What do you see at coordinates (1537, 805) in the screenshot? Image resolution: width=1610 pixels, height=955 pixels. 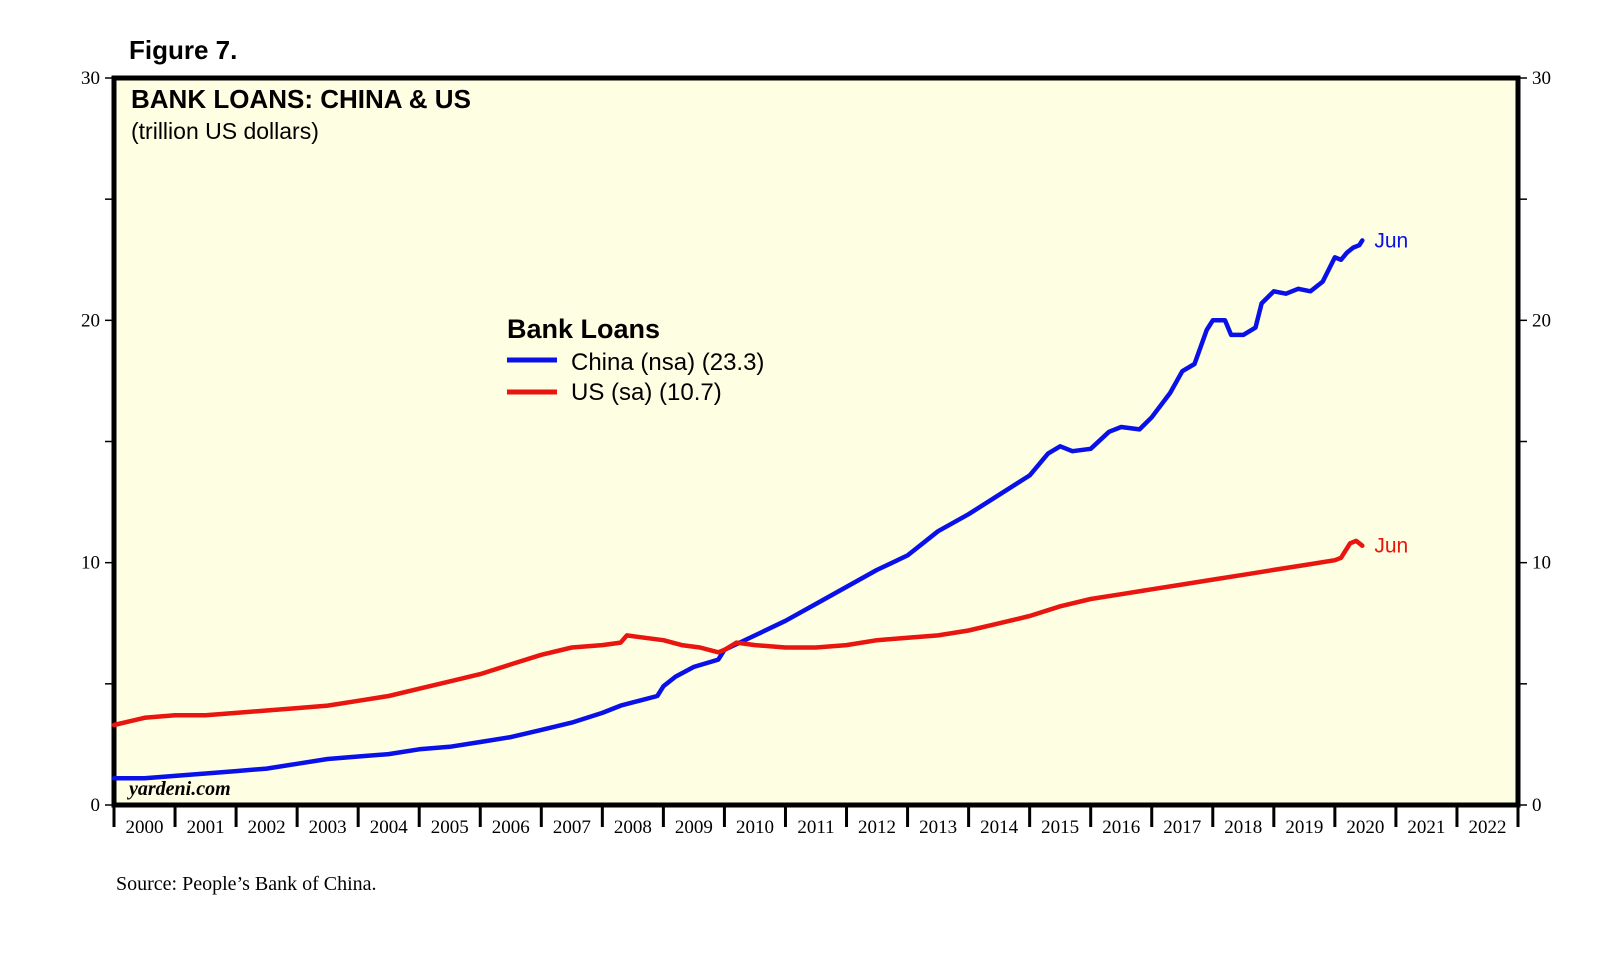 I see `y-tick-label-right: 0` at bounding box center [1537, 805].